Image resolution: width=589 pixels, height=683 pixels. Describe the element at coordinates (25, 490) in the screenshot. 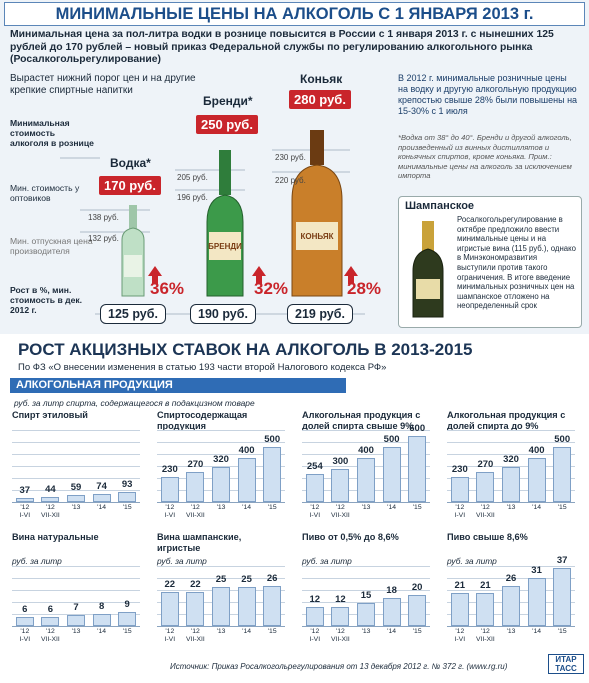

I see `value-label: 37` at that location.